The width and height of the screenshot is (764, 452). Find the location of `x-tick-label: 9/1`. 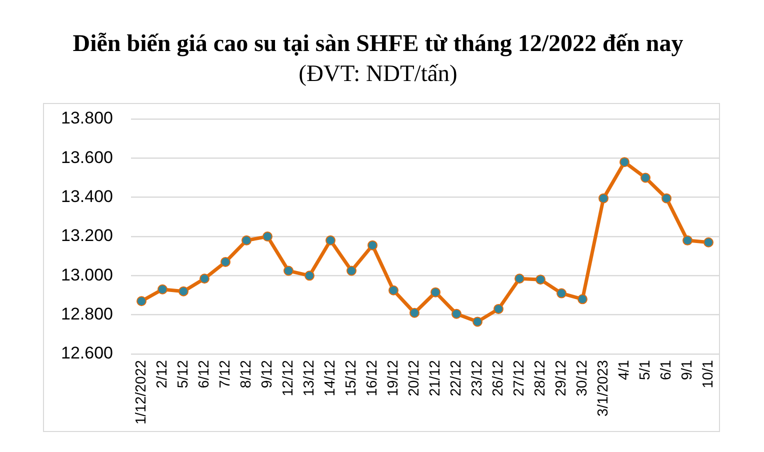

x-tick-label: 9/1 is located at coordinates (688, 370).